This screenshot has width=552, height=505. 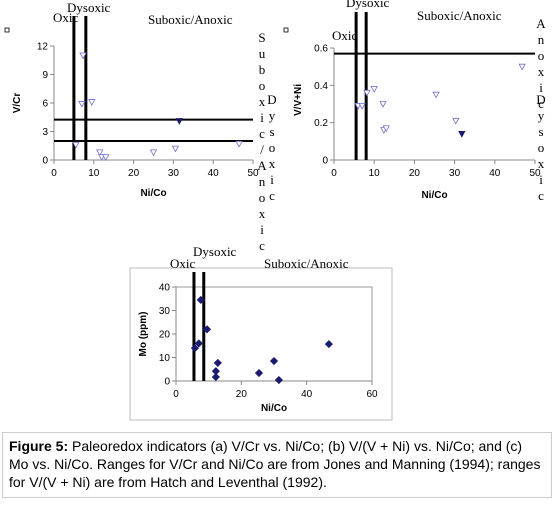 I want to click on zone-label-vertical: Suboxic/Anoxic, so click(x=262, y=142).